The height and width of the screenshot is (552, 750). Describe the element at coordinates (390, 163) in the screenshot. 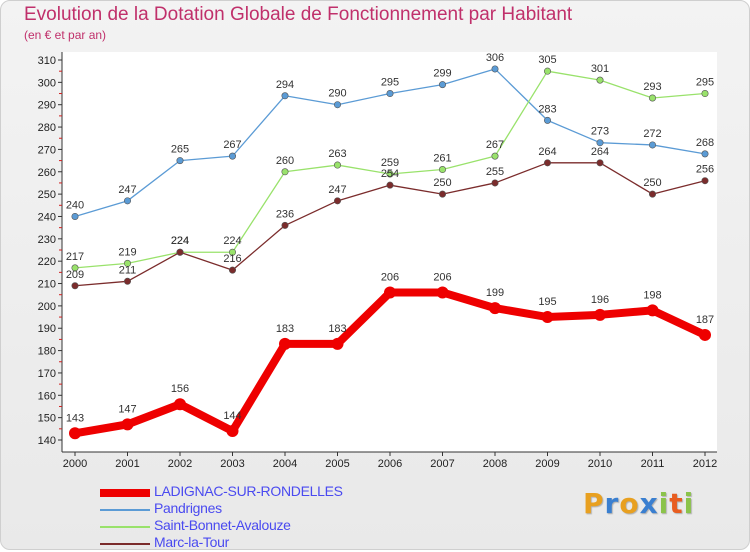

I see `data-label-saint-bonnet-avalouze: 259` at that location.